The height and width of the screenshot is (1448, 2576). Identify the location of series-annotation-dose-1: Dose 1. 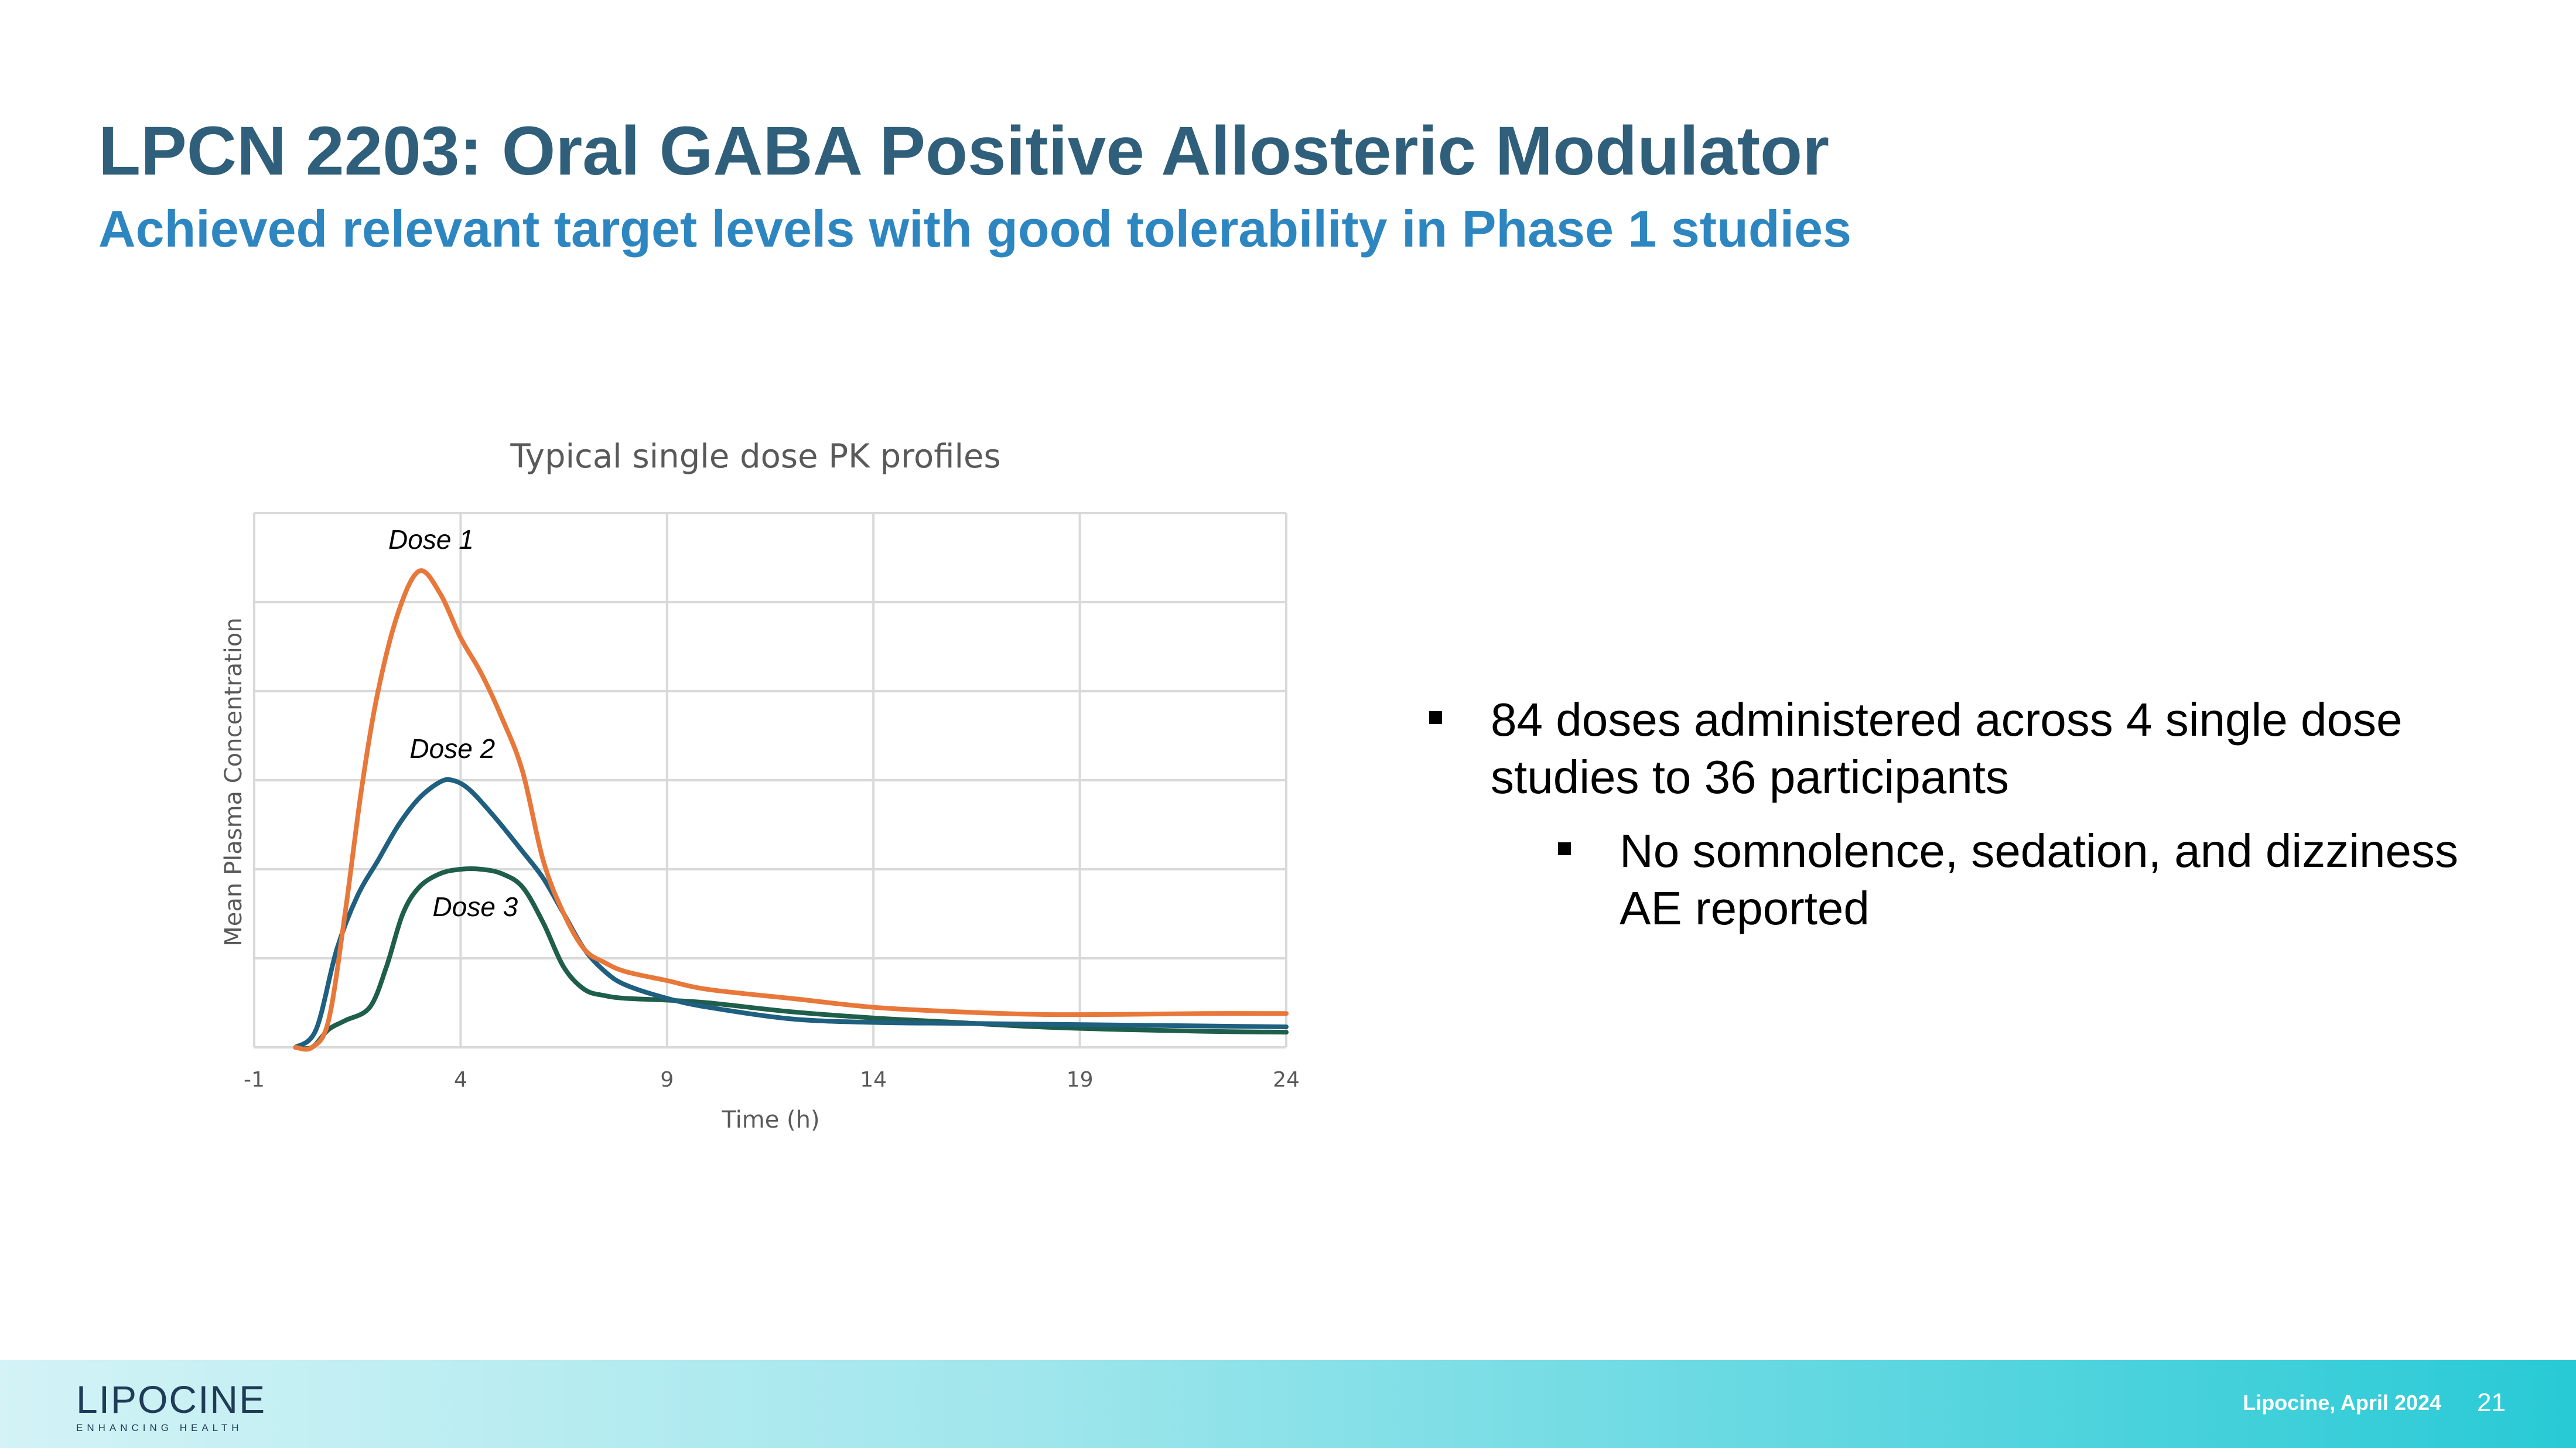
(431, 539).